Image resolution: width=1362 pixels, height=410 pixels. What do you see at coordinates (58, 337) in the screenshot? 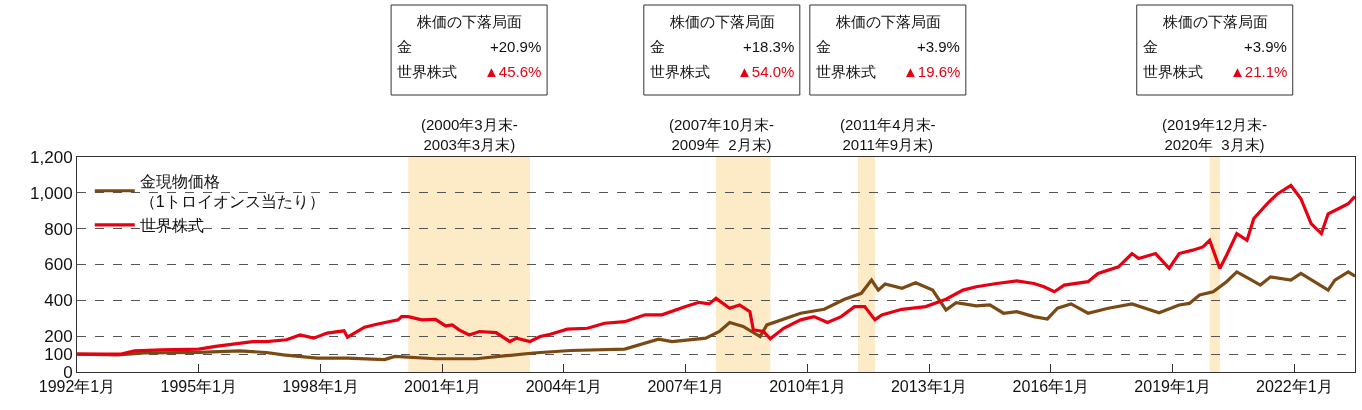
I see `y-tick-label: 200` at bounding box center [58, 337].